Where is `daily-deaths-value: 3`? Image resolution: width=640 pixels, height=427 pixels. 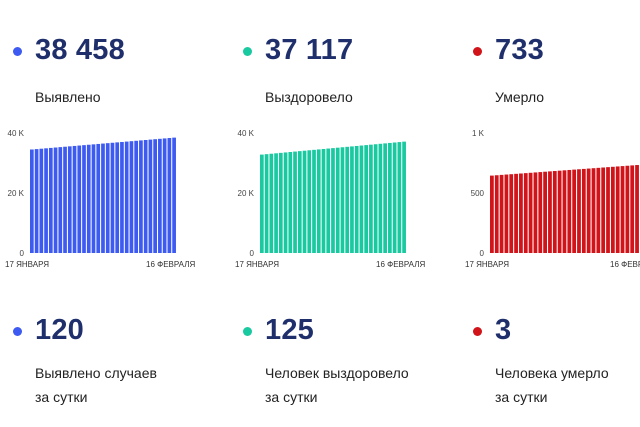
daily-deaths-value: 3 is located at coordinates (503, 330).